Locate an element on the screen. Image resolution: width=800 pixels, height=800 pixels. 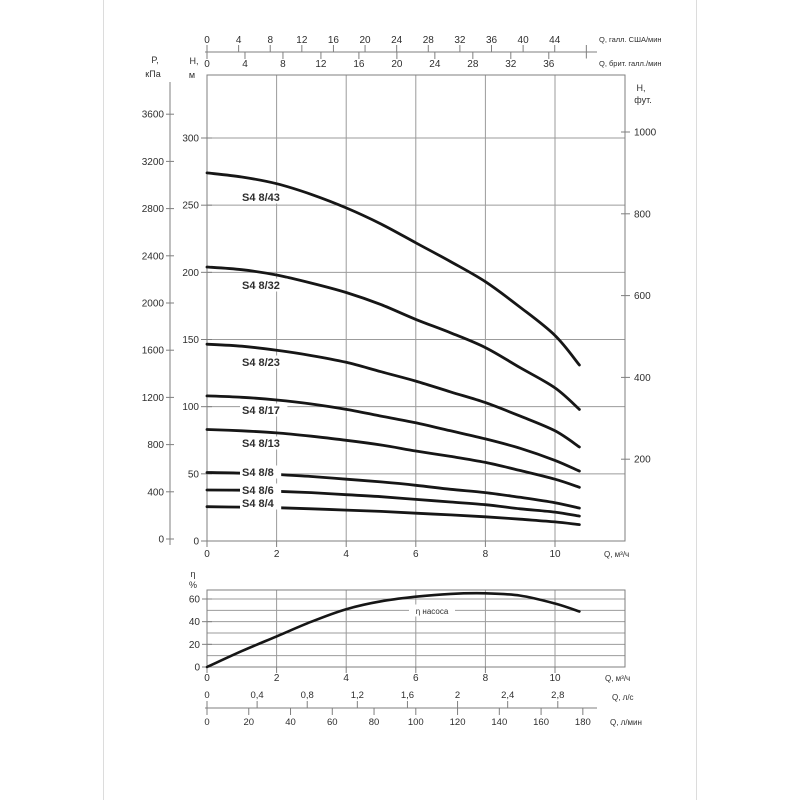
kpa-tick-label: 2800 is located at coordinates (153, 209).